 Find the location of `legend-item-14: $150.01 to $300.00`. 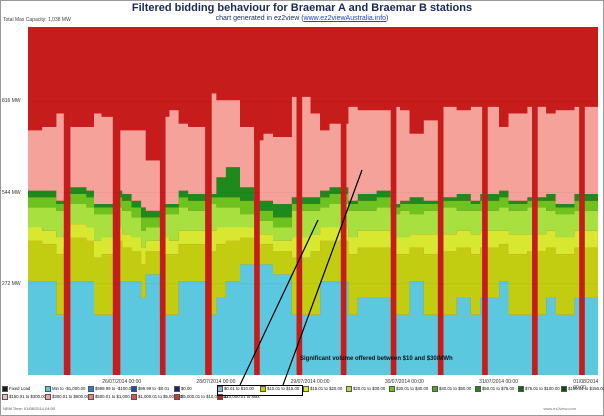

legend-item-14: $150.01 to $300.00 is located at coordinates (24, 396).